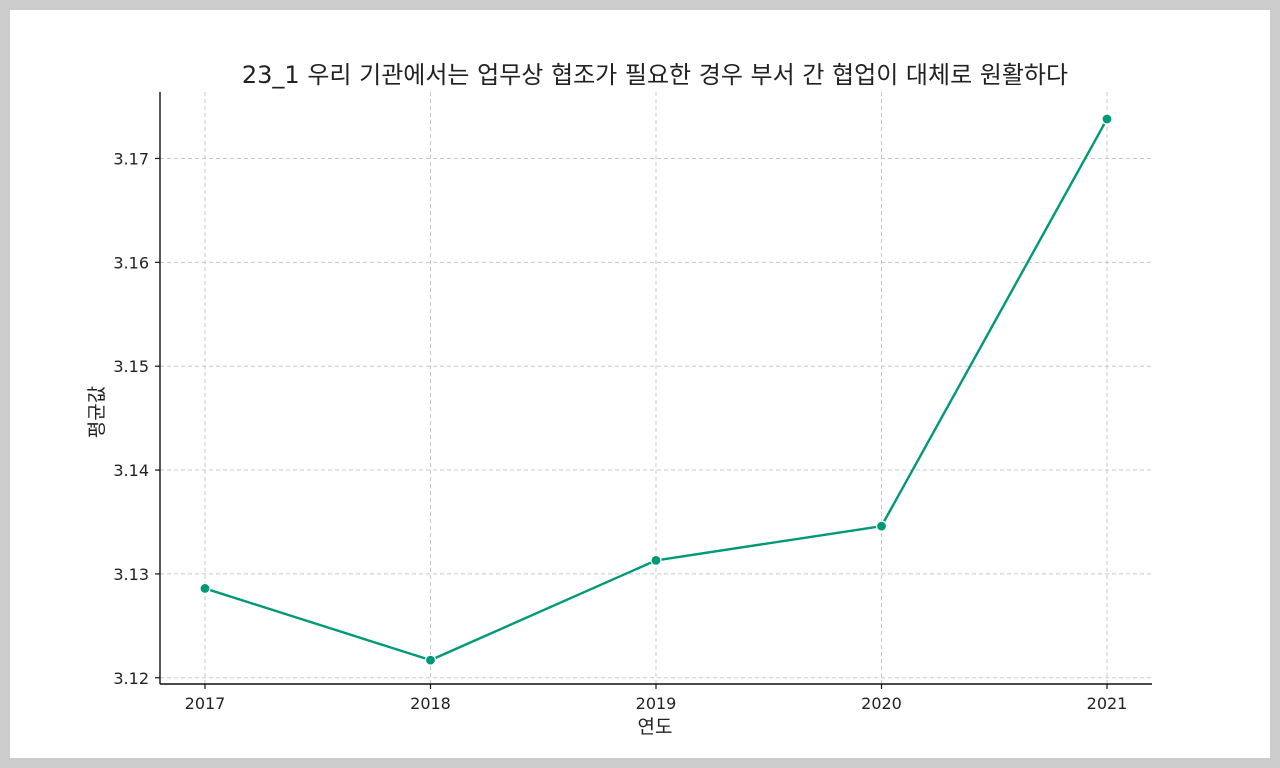  What do you see at coordinates (1107, 703) in the screenshot?
I see `x-tick-label: 2021` at bounding box center [1107, 703].